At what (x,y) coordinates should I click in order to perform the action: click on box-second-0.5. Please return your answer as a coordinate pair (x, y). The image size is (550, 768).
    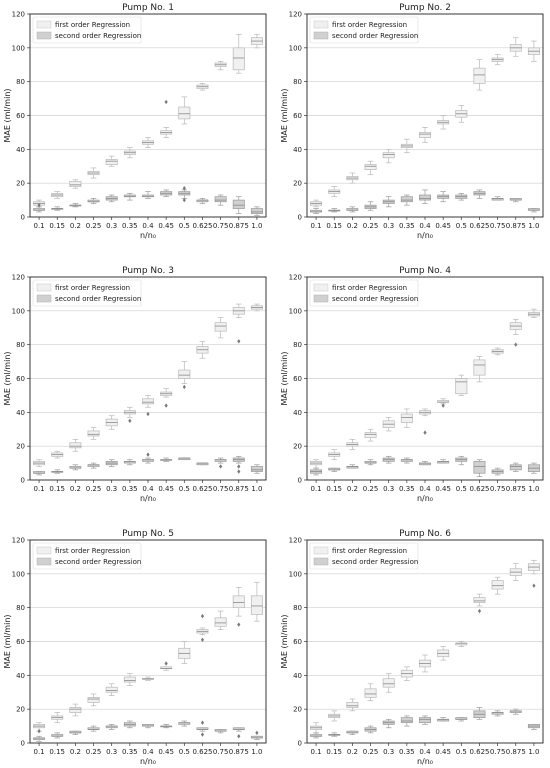
    Looking at the image, I should click on (461, 196).